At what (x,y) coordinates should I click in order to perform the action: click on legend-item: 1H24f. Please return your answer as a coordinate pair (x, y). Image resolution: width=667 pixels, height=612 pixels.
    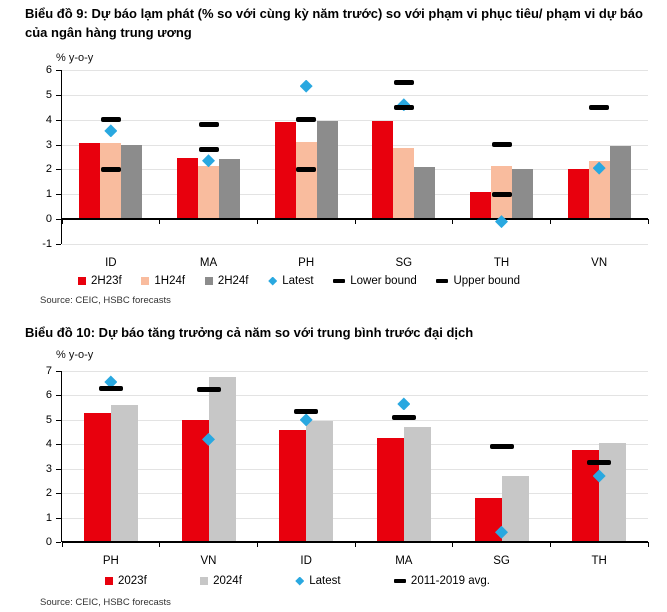
    Looking at the image, I should click on (163, 281).